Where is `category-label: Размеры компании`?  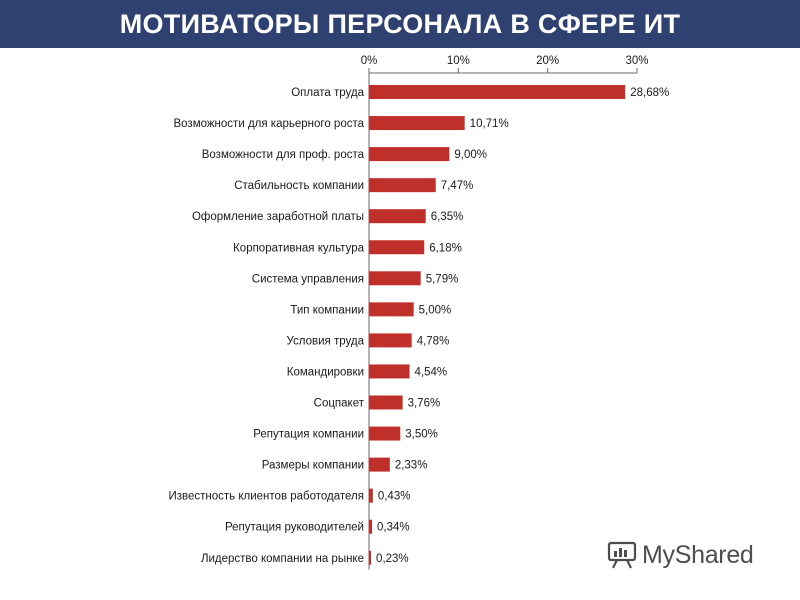 category-label: Размеры компании is located at coordinates (313, 466).